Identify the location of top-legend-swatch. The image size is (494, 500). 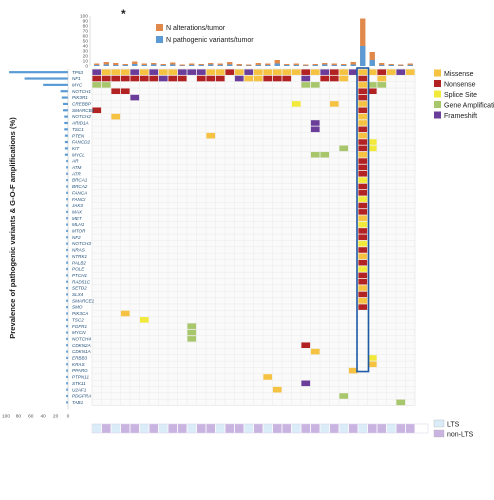
(159, 27).